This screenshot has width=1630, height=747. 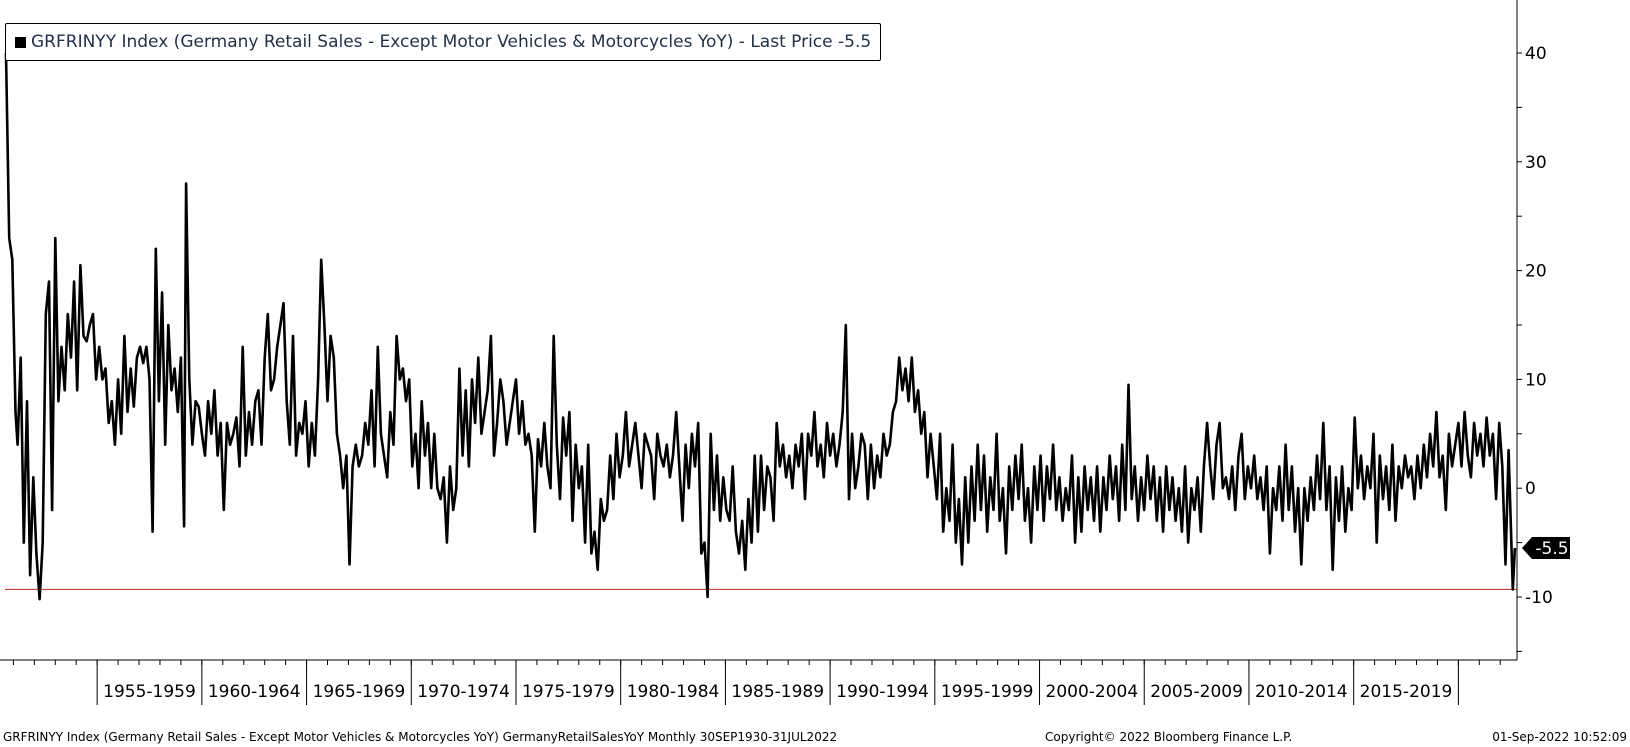 What do you see at coordinates (1551, 549) in the screenshot?
I see `last-price-label: -5.5` at bounding box center [1551, 549].